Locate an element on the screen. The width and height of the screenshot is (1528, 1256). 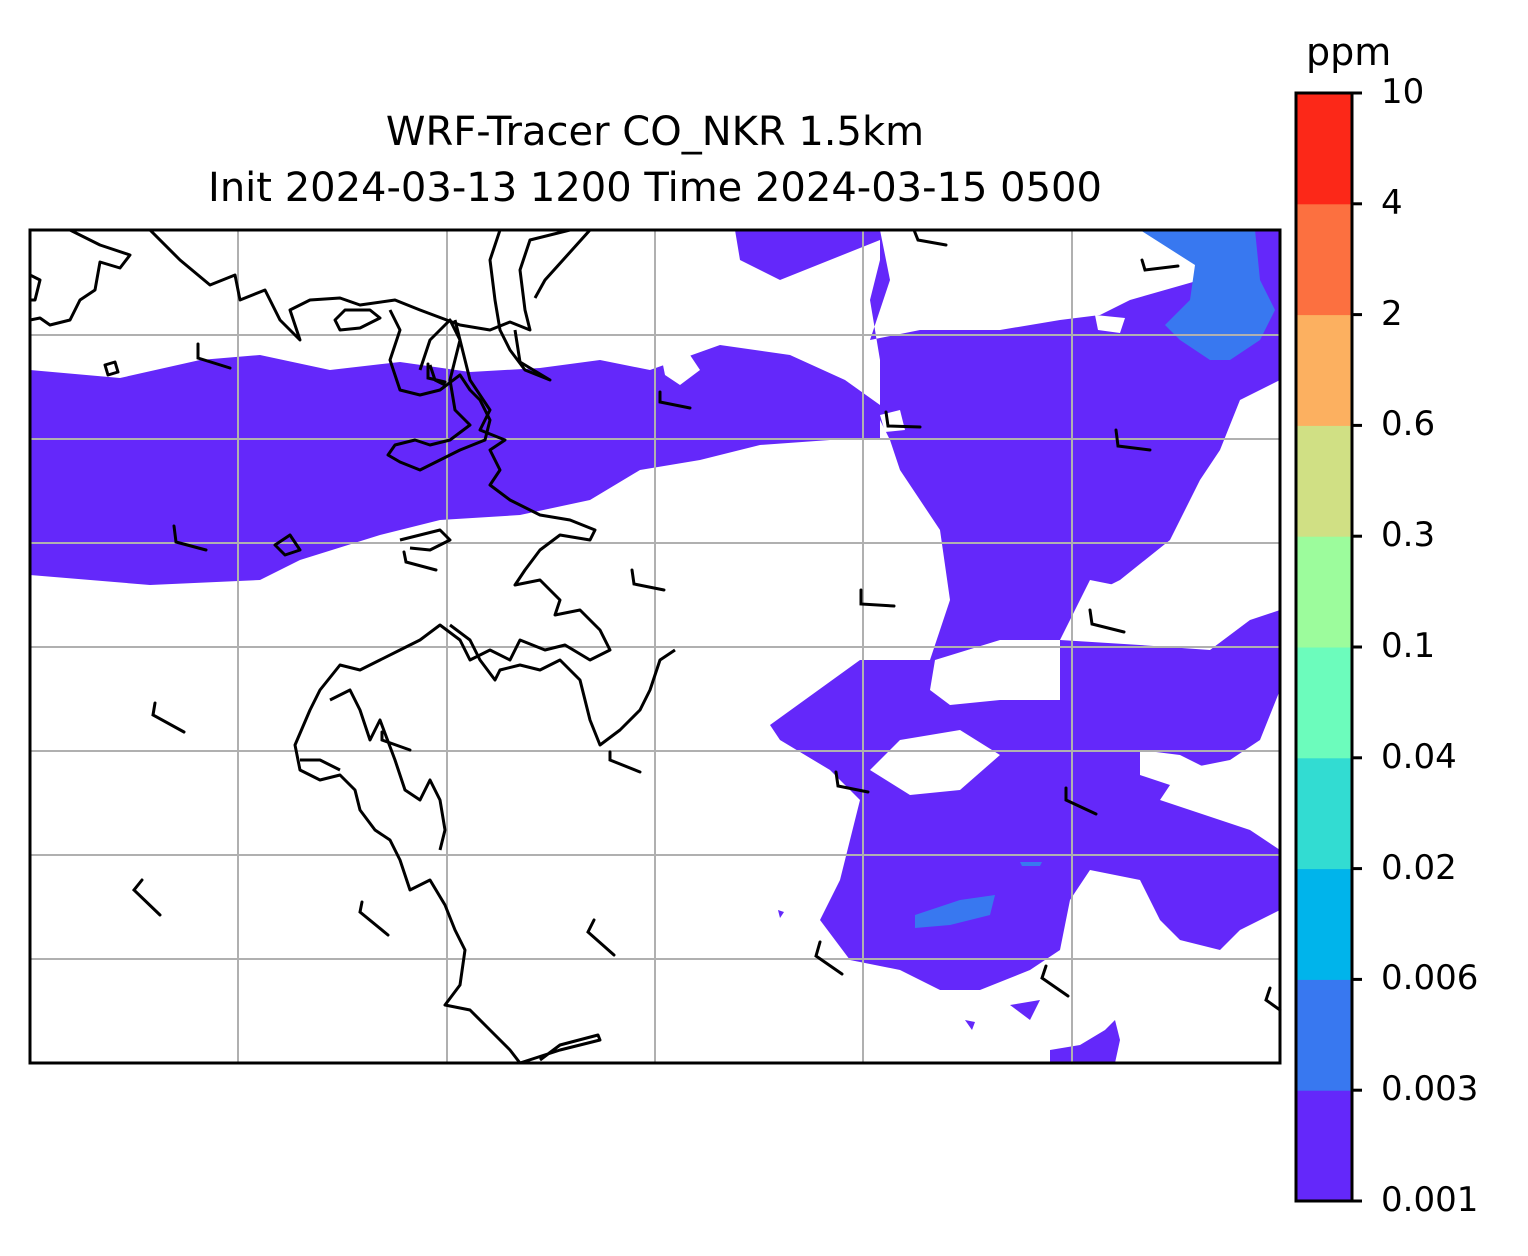
tracer-band-west is located at coordinates (455, 465).